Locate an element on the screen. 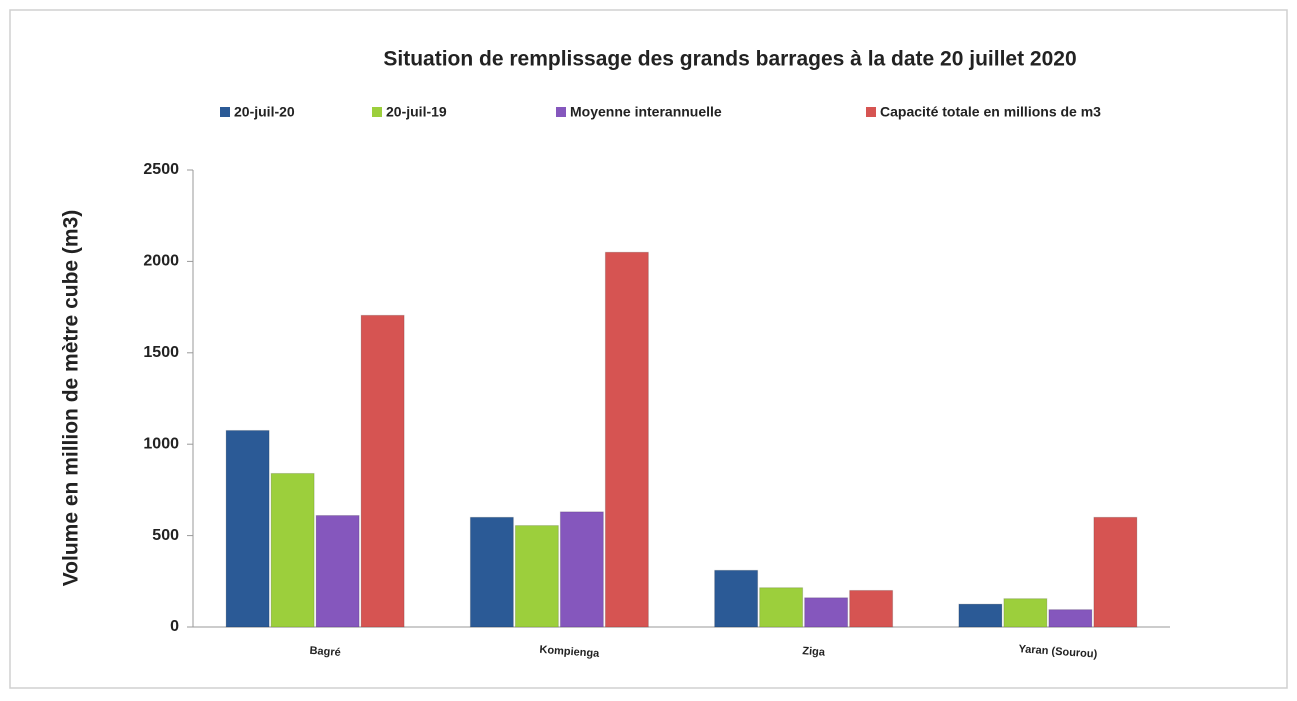 The image size is (1297, 701). y-tick-label: 0 is located at coordinates (174, 626).